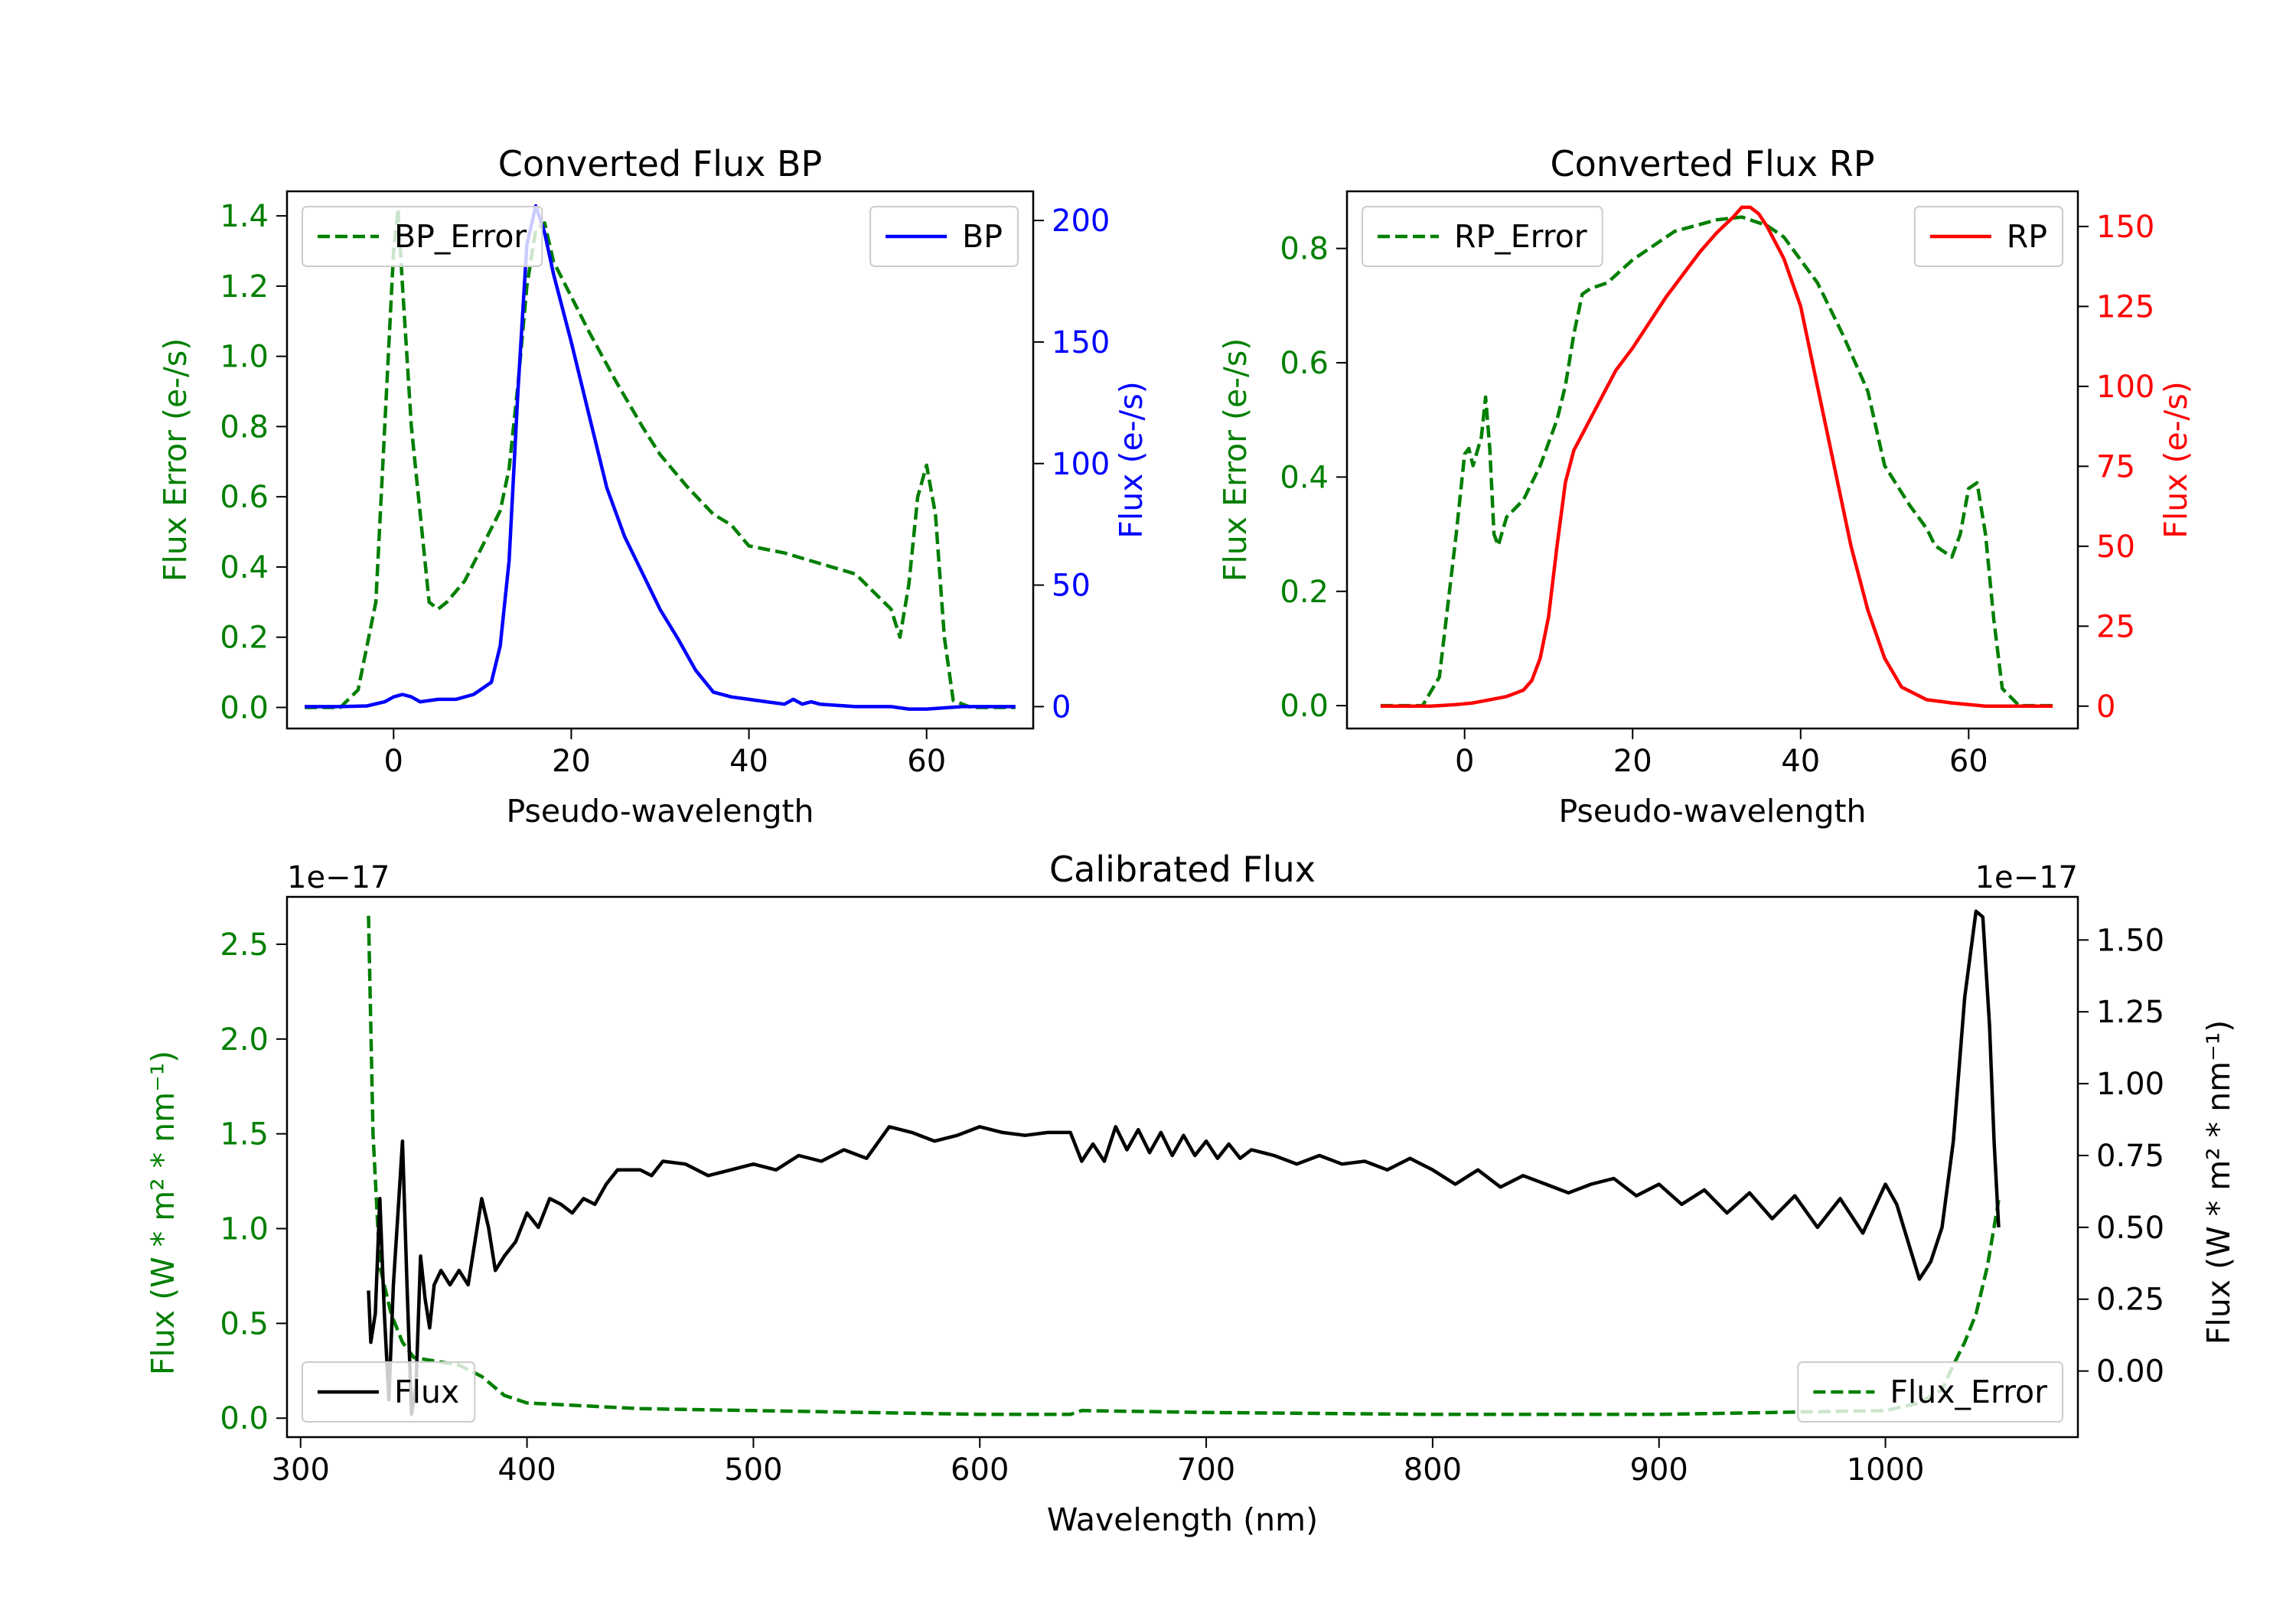 The width and height of the screenshot is (2296, 1607). Describe the element at coordinates (2130, 1372) in the screenshot. I see `right-y-tick-label: 0.00` at that location.